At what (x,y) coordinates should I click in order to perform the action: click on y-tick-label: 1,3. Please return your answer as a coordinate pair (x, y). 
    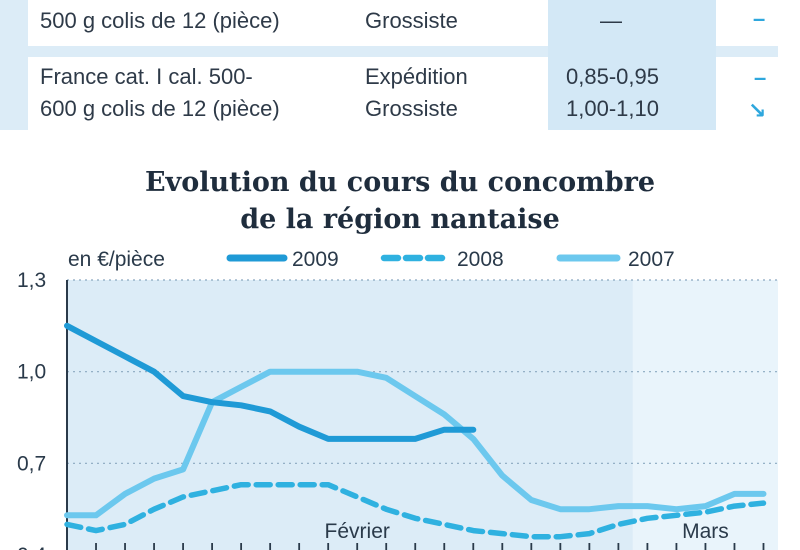
    Looking at the image, I should click on (31, 280).